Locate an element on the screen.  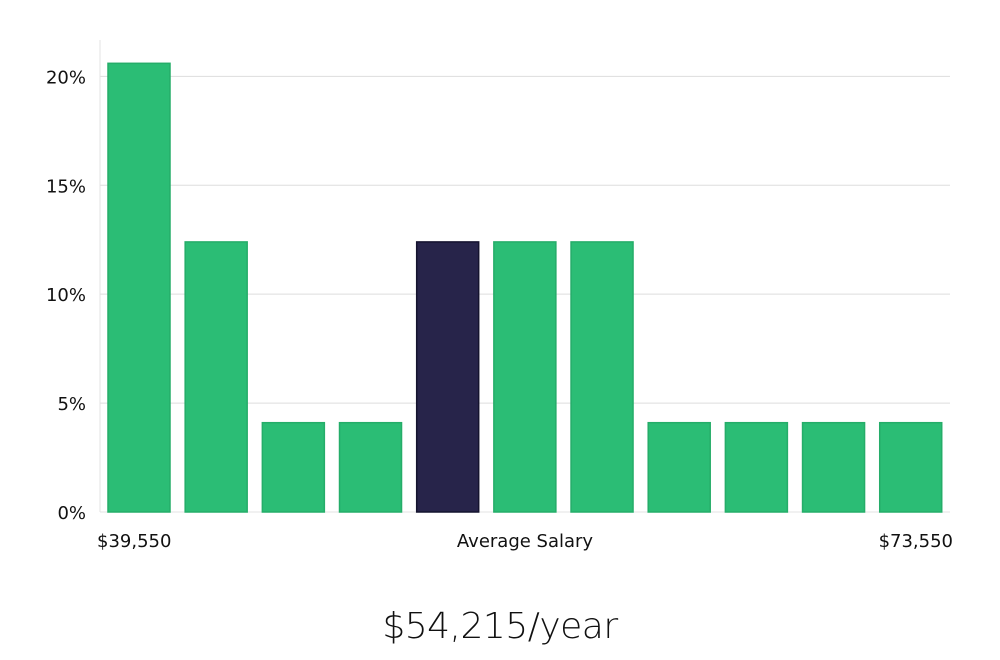
average-salary-value: $54,215/year is located at coordinates (500, 626).